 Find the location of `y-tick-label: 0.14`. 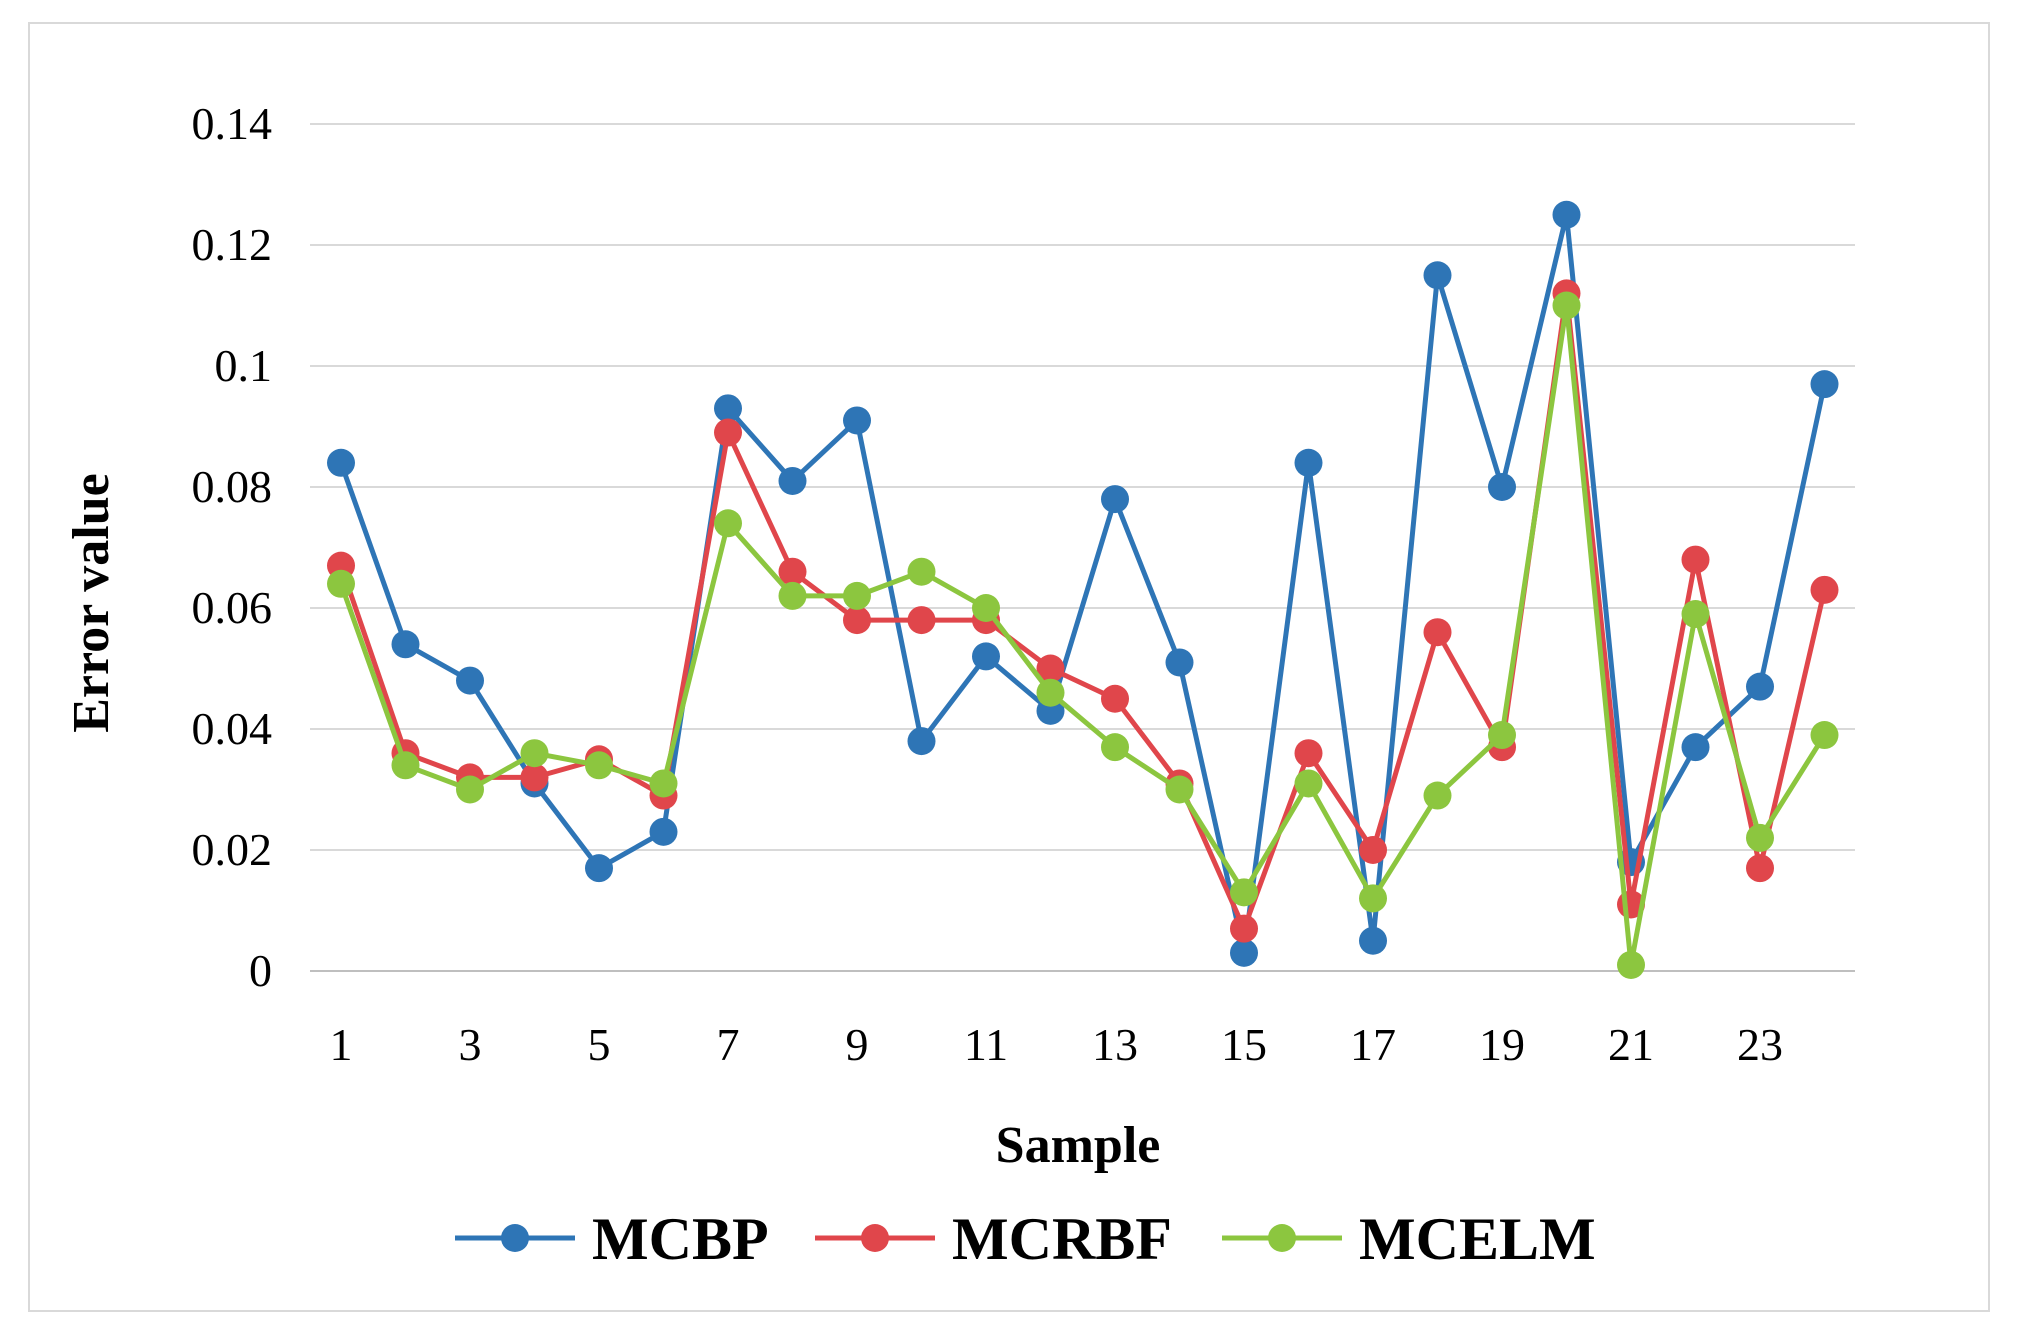

y-tick-label: 0.14 is located at coordinates (232, 123).